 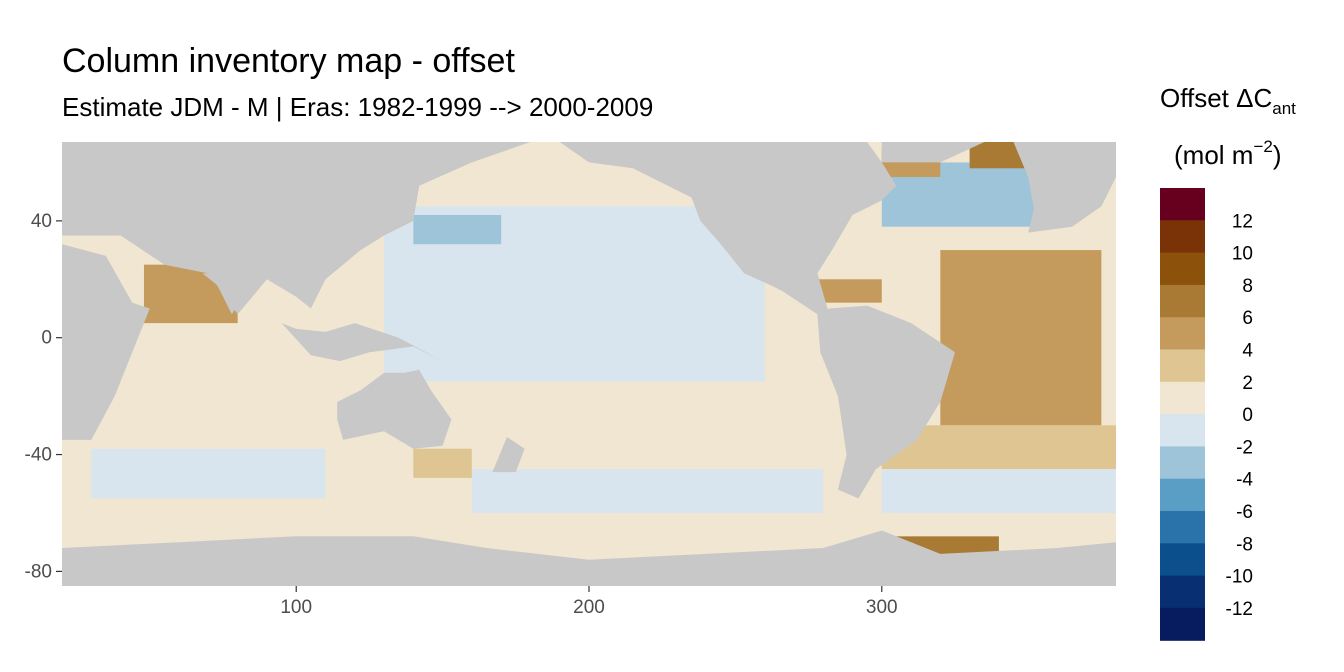 I want to click on legend-tick-label: -6, so click(x=1244, y=512).